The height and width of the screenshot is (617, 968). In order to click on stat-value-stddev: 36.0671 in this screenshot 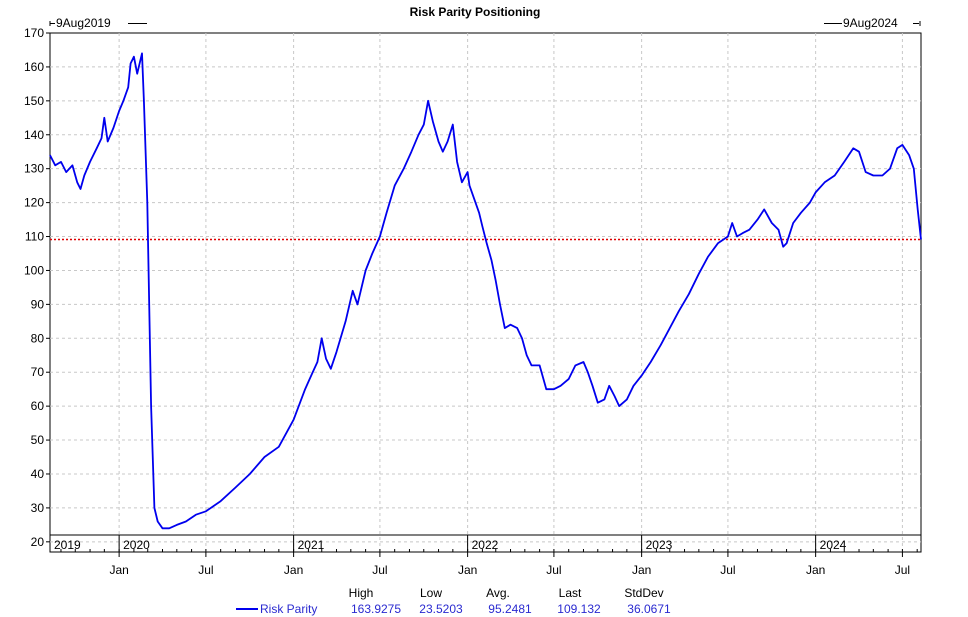, I will do `click(649, 609)`.